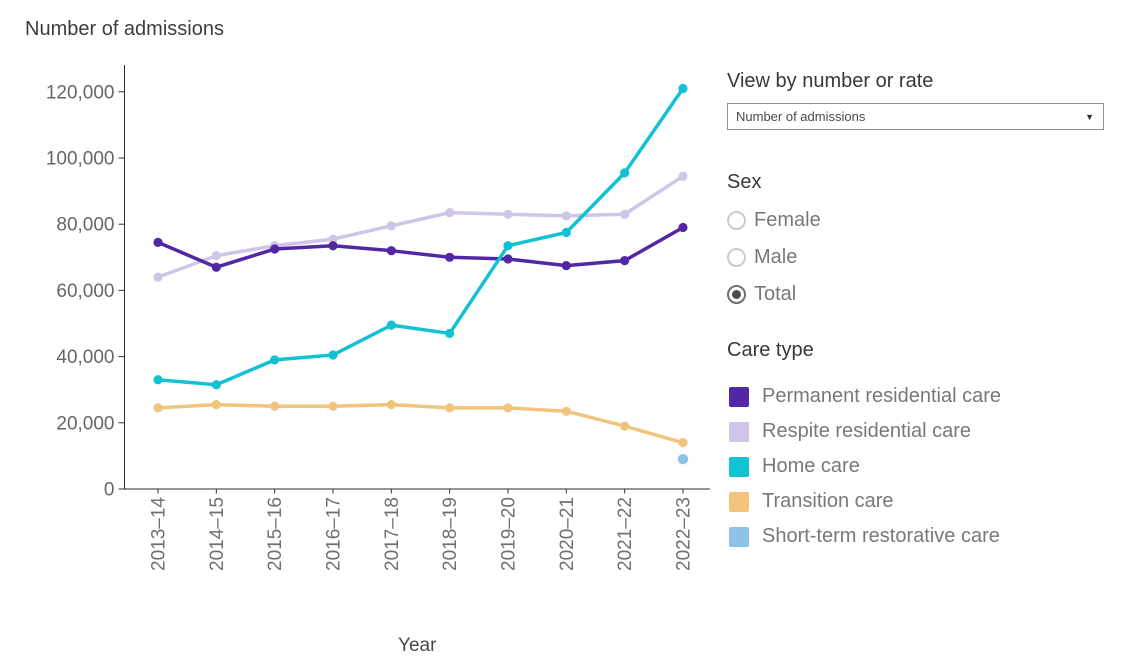 The image size is (1122, 672). Describe the element at coordinates (275, 534) in the screenshot. I see `x-tick-label: 2015–16` at that location.